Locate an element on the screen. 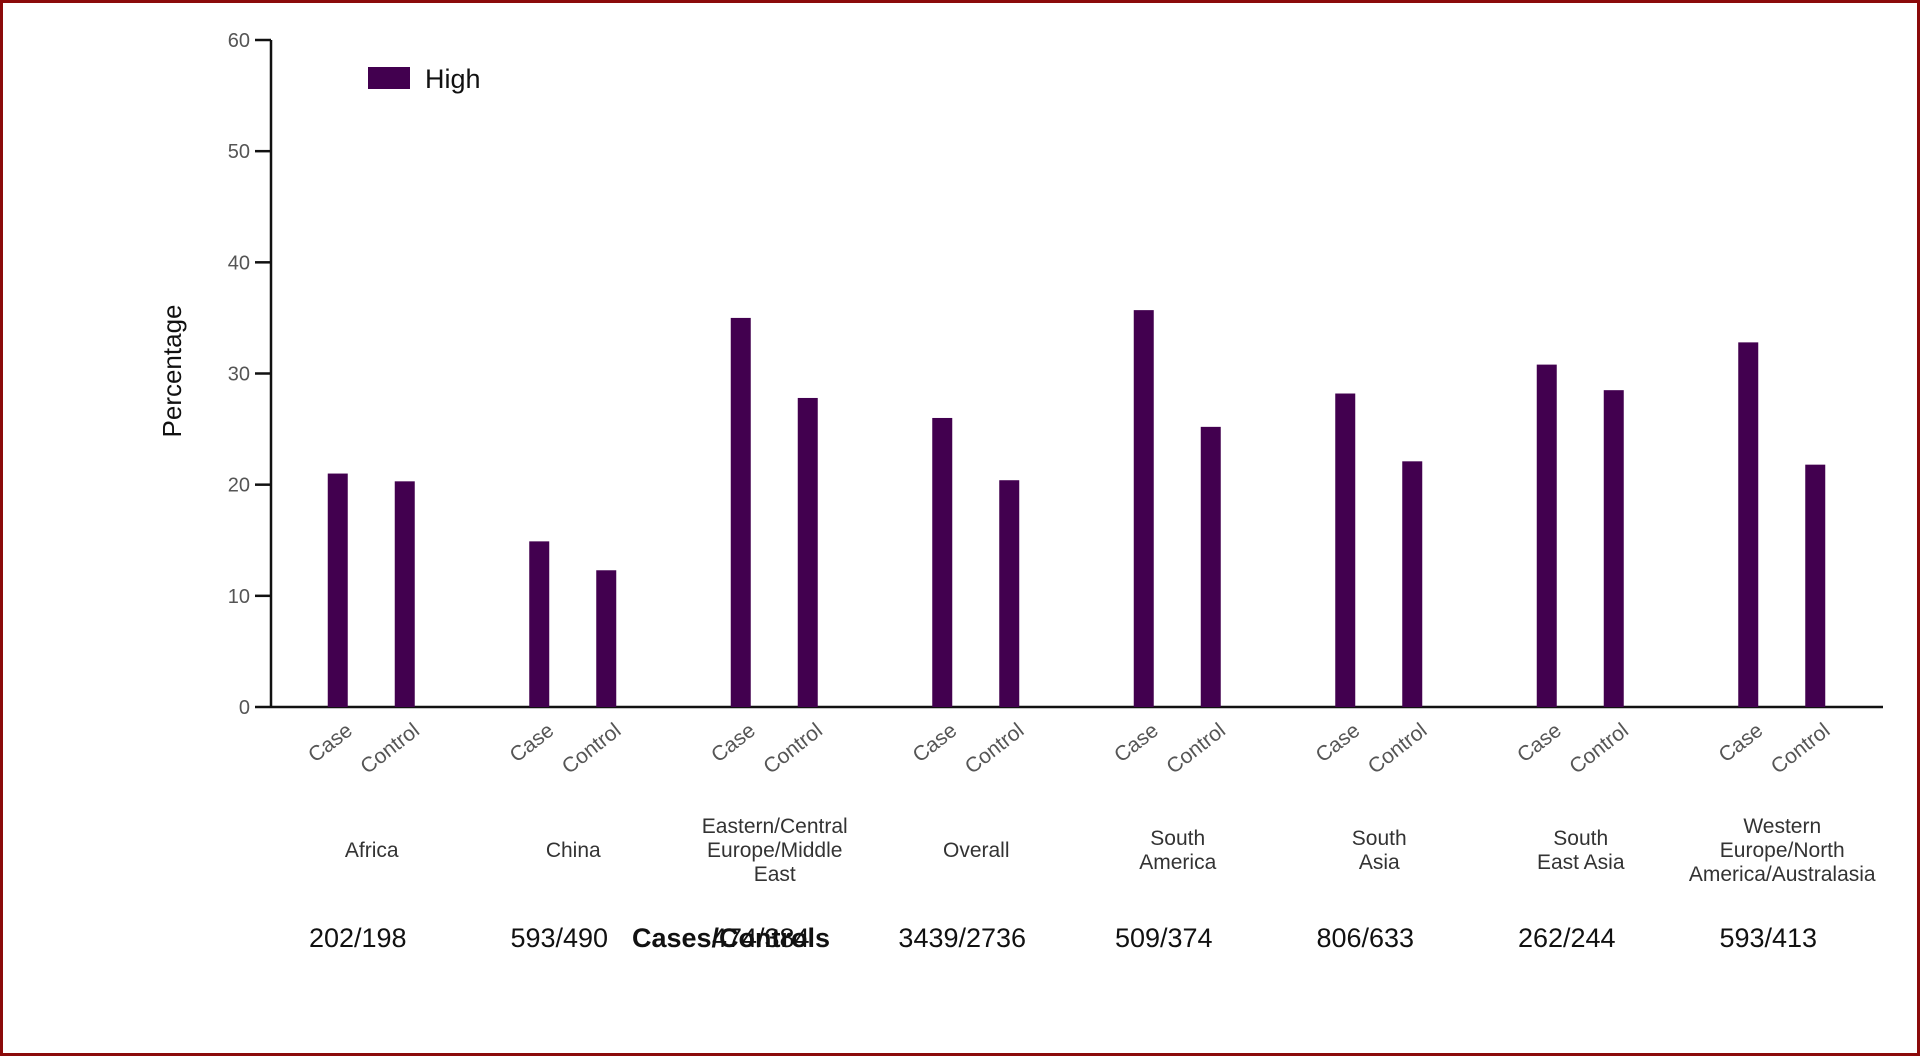 The width and height of the screenshot is (1920, 1058). y-tick-label: 30 is located at coordinates (239, 375).